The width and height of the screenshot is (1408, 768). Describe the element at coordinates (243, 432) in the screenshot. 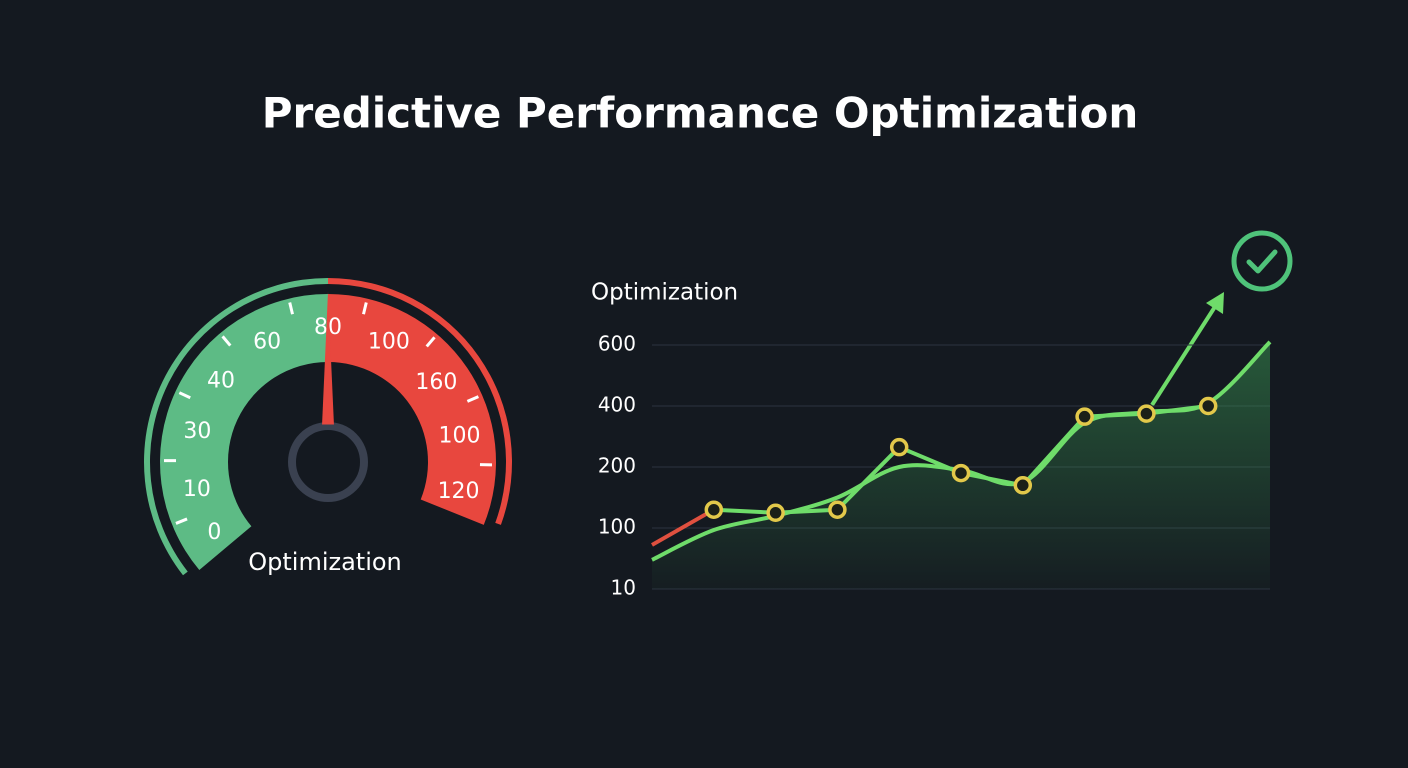

I see `gauge-low-band` at that location.